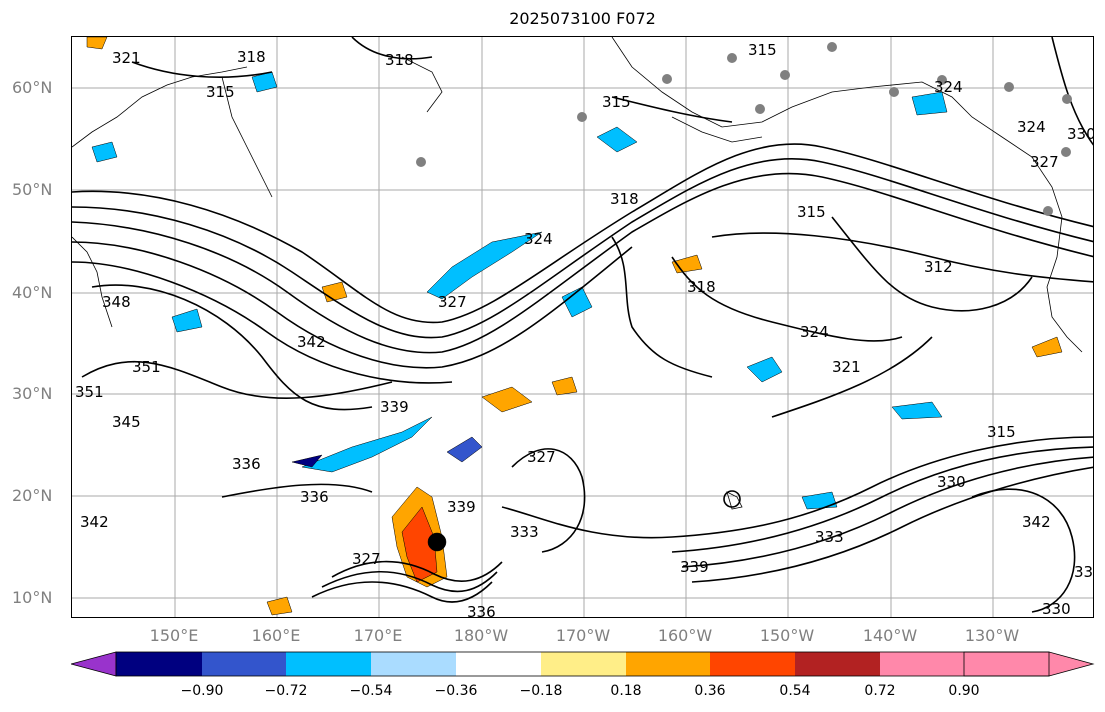 The height and width of the screenshot is (712, 1105). What do you see at coordinates (938, 267) in the screenshot?
I see `contour-label: 312` at bounding box center [938, 267].